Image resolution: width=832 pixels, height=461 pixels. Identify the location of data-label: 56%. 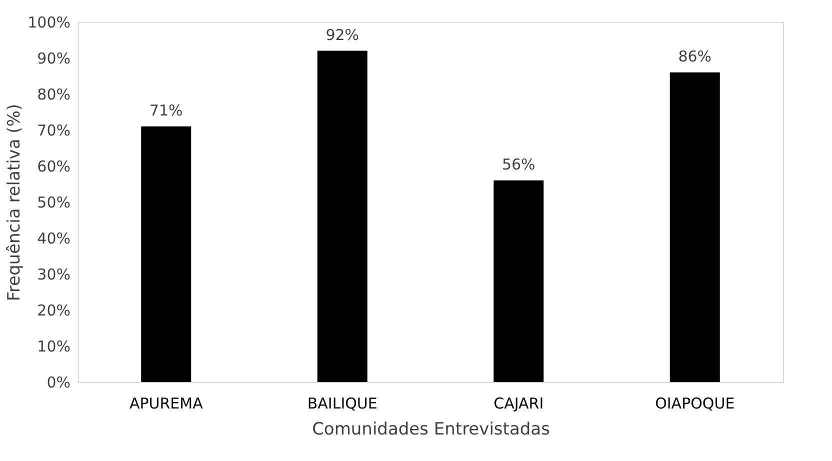
(519, 164).